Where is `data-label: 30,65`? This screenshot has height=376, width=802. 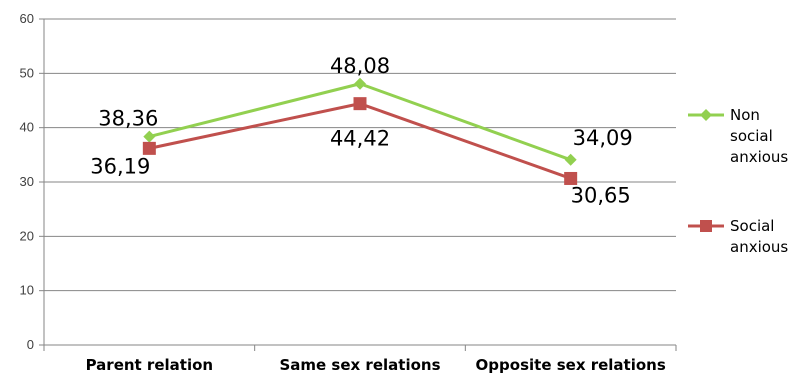
data-label: 30,65 is located at coordinates (601, 195).